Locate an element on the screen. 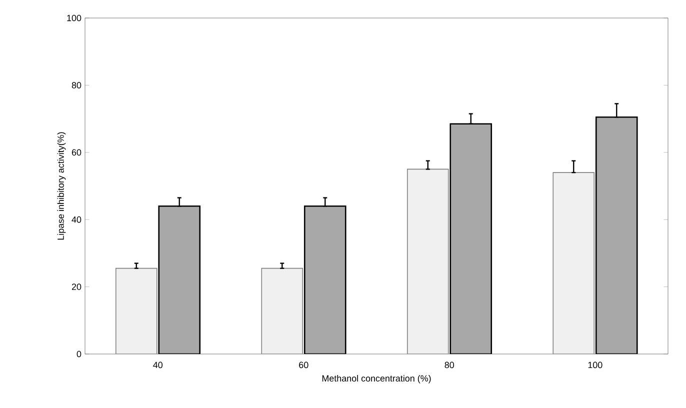 The image size is (686, 408). y-tick-label: 0 is located at coordinates (79, 354).